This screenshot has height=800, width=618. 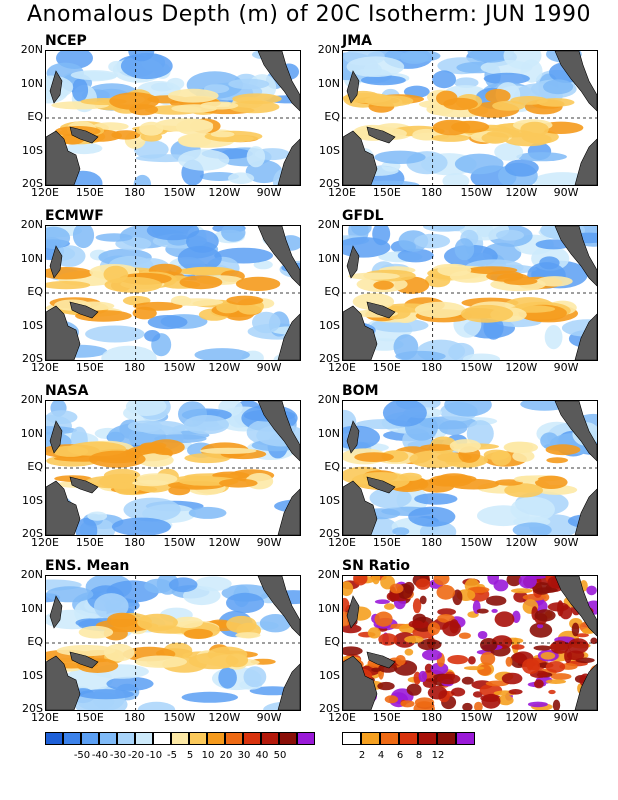 I want to click on longitude-tick-label: 120E, so click(x=45, y=717).